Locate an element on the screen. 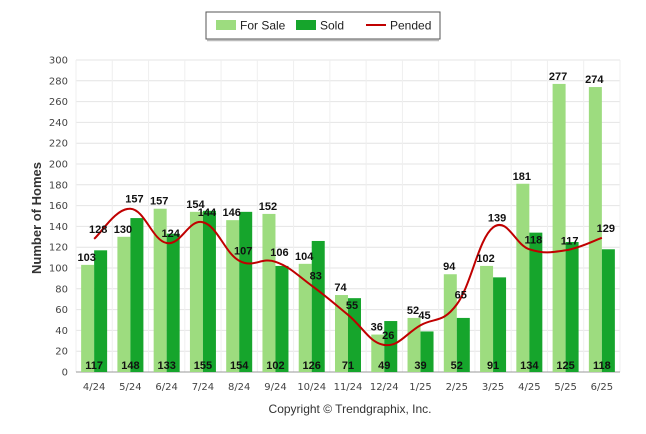  x-tick-label: 6/24 is located at coordinates (166, 387).